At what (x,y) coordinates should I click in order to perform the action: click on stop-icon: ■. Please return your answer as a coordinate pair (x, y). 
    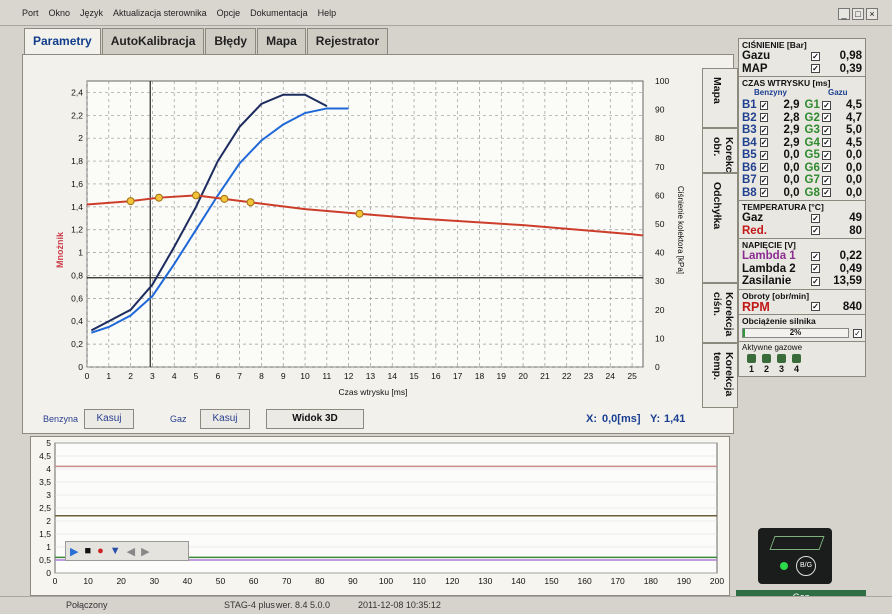
    Looking at the image, I should click on (88, 551).